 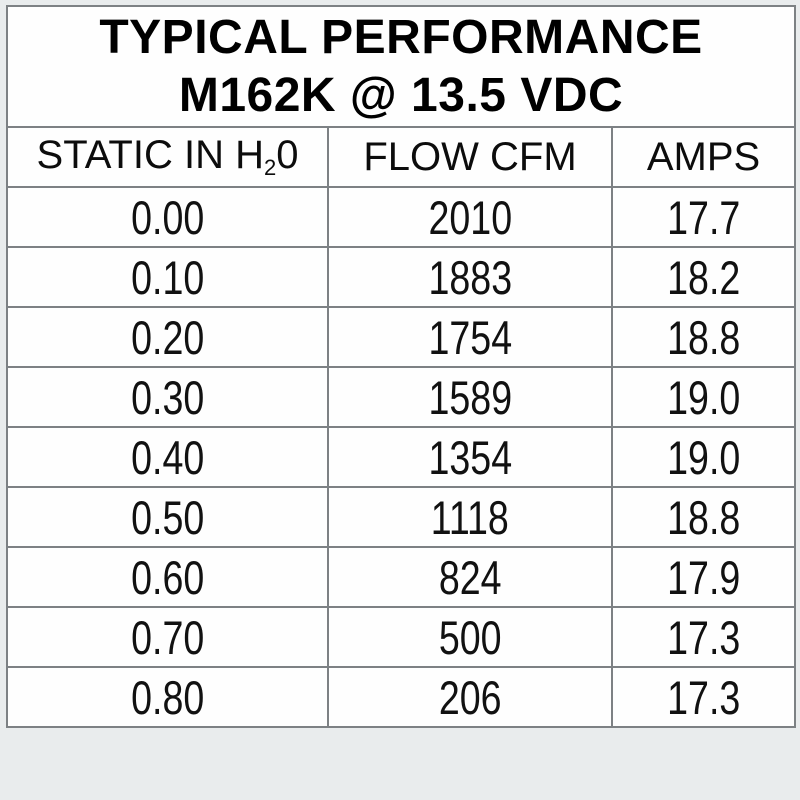 I want to click on flow-value: 1754, so click(x=470, y=337).